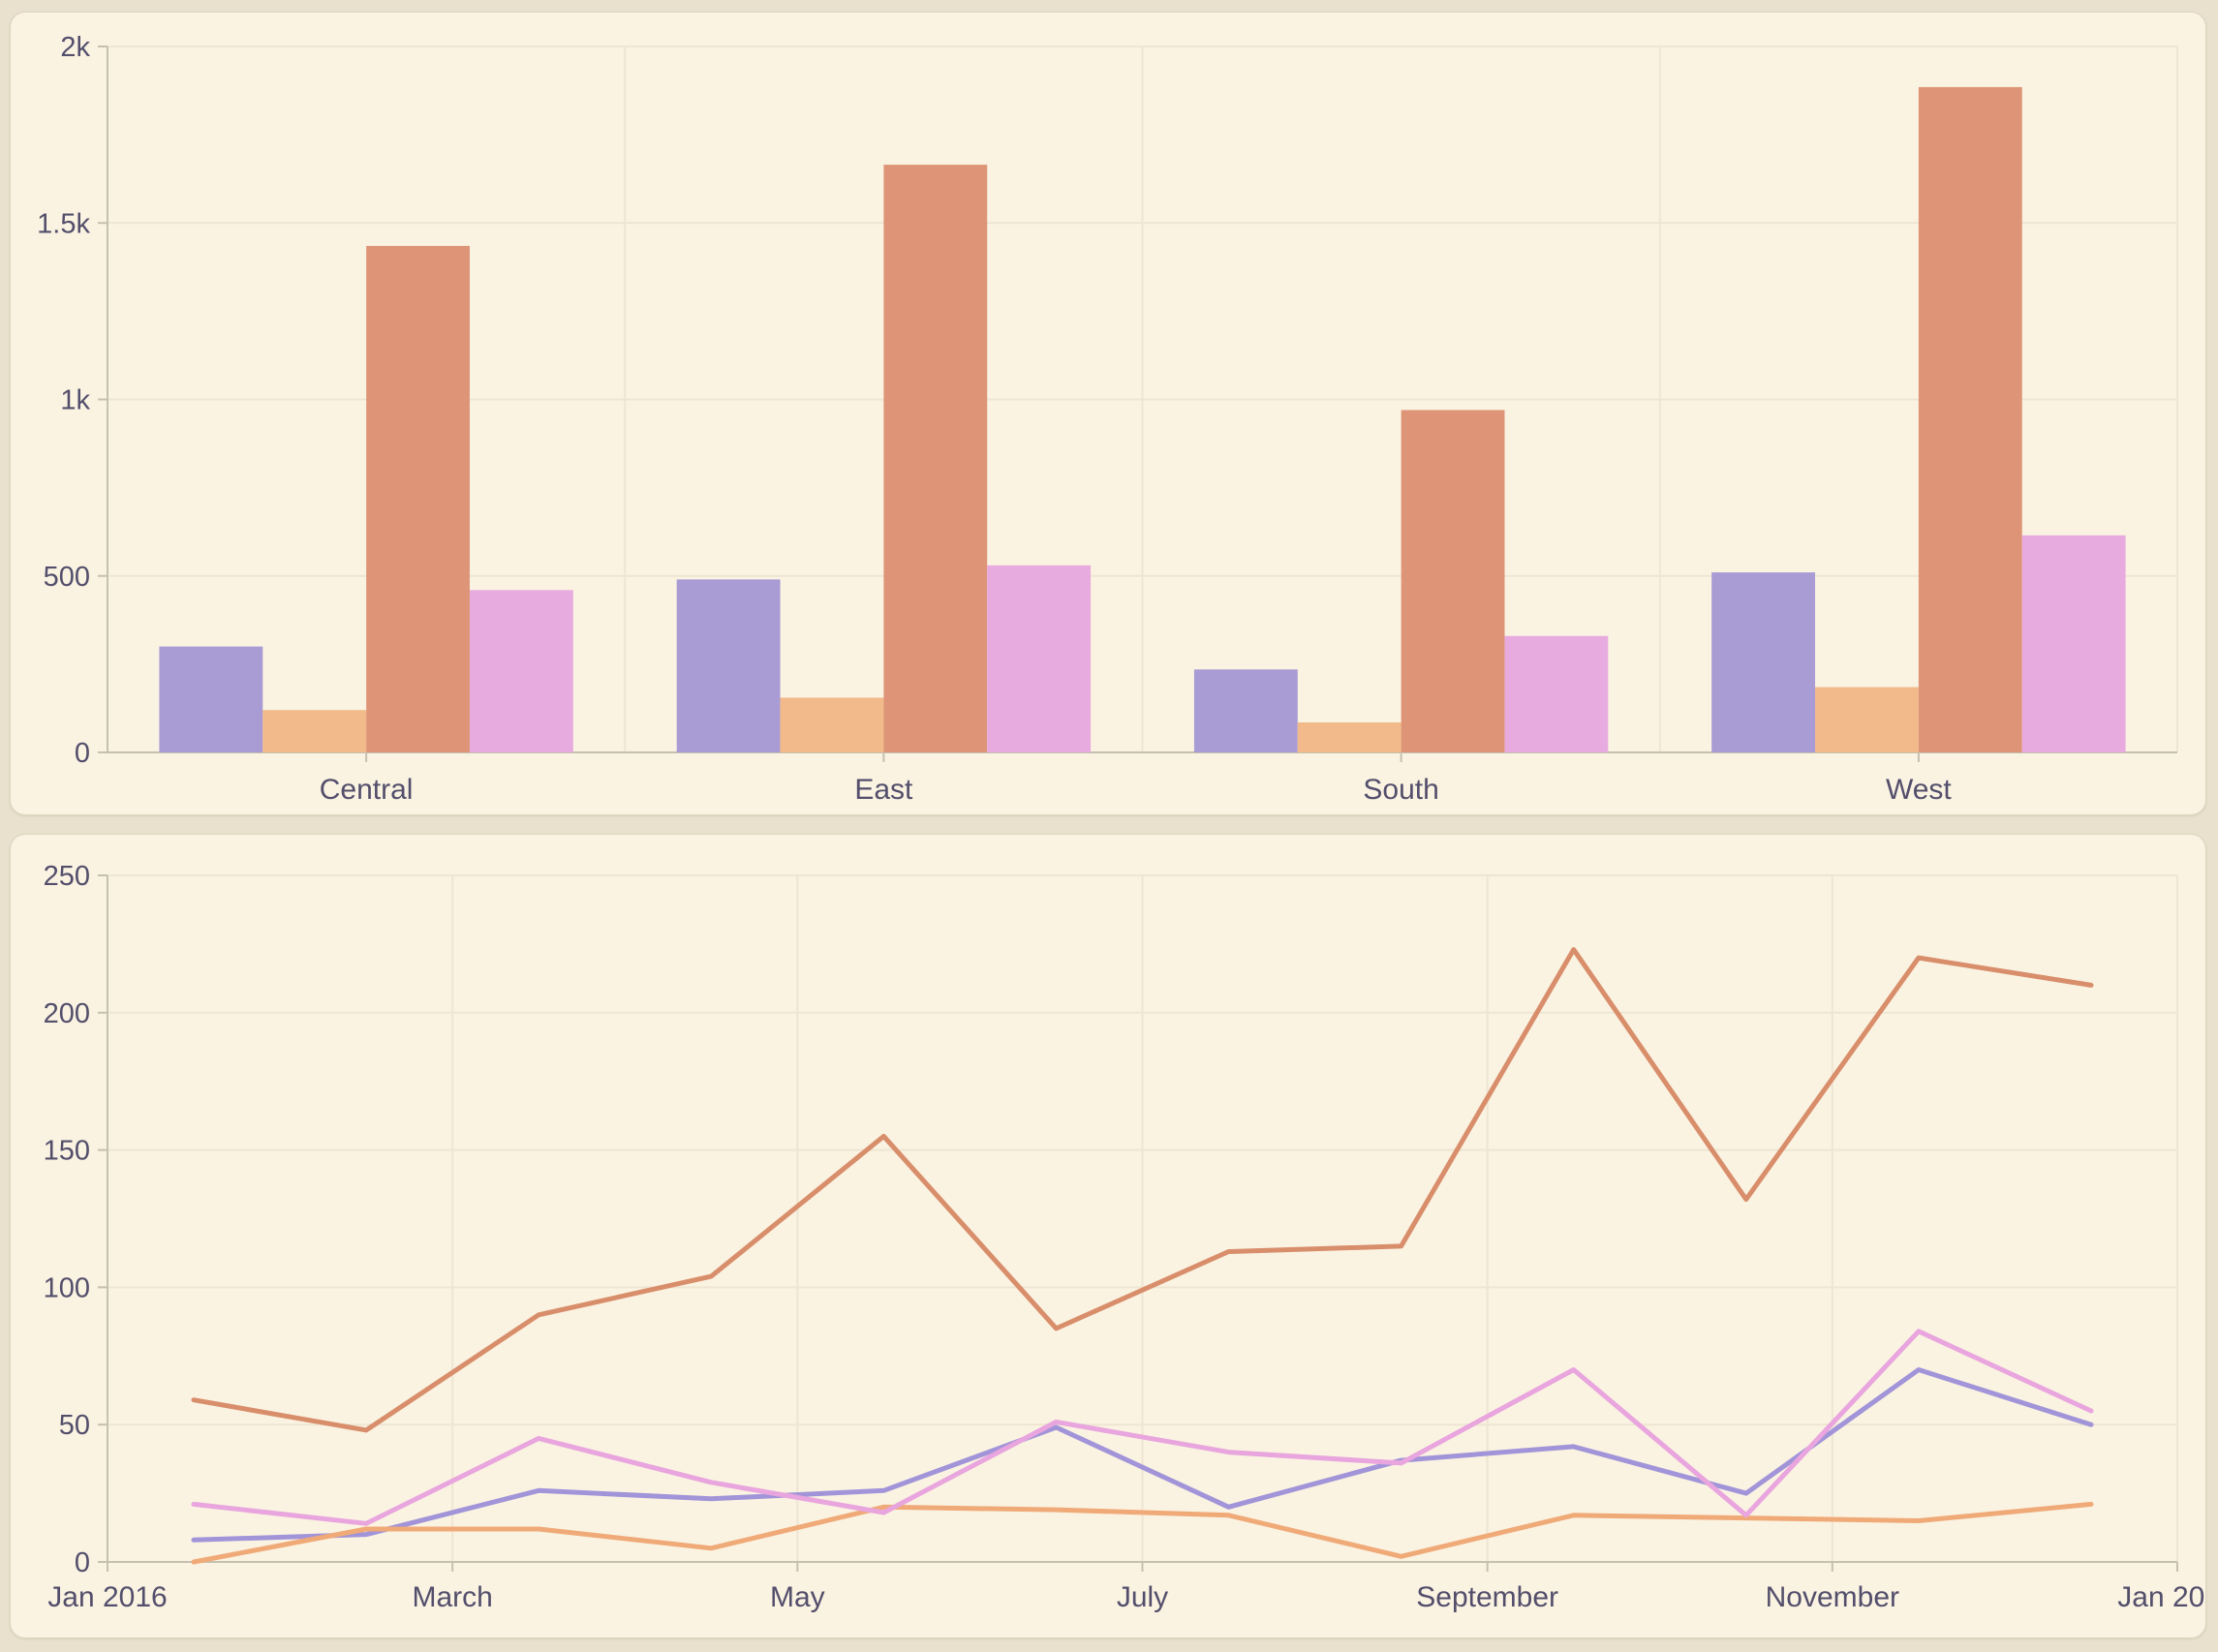  Describe the element at coordinates (1453, 581) in the screenshot. I see `bar-salmon-south` at that location.